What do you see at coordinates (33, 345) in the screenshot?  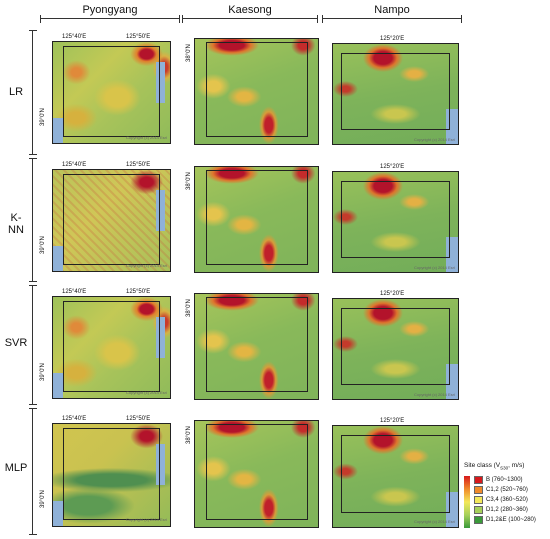 I see `row-bracket-svr` at bounding box center [33, 345].